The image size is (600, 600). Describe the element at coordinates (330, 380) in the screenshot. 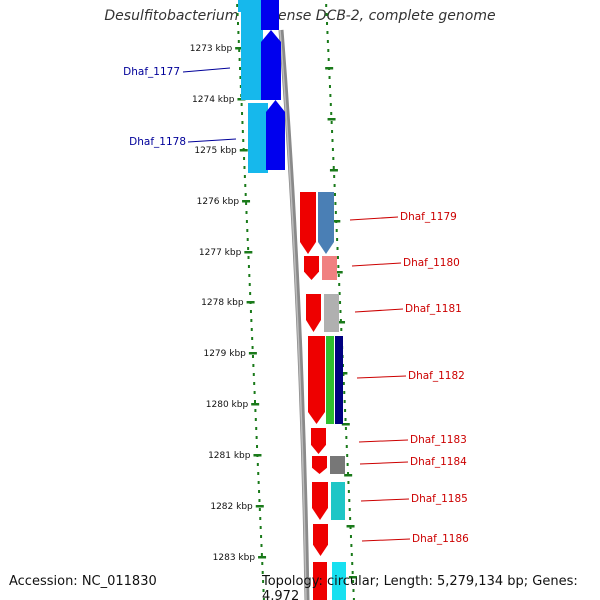

I see `gene-dhaf-1182-domain-a` at that location.